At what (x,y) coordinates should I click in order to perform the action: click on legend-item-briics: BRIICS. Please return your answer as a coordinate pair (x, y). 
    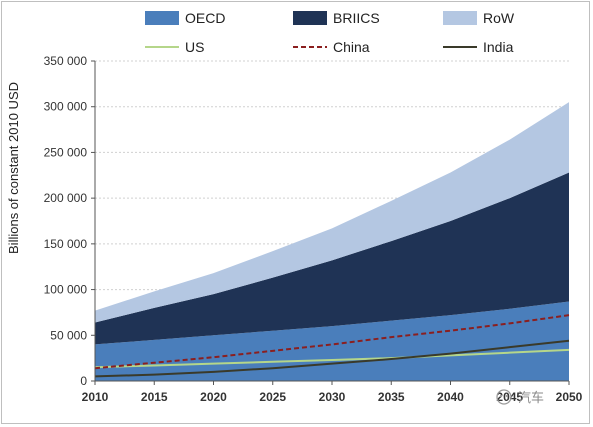
    Looking at the image, I should click on (336, 18).